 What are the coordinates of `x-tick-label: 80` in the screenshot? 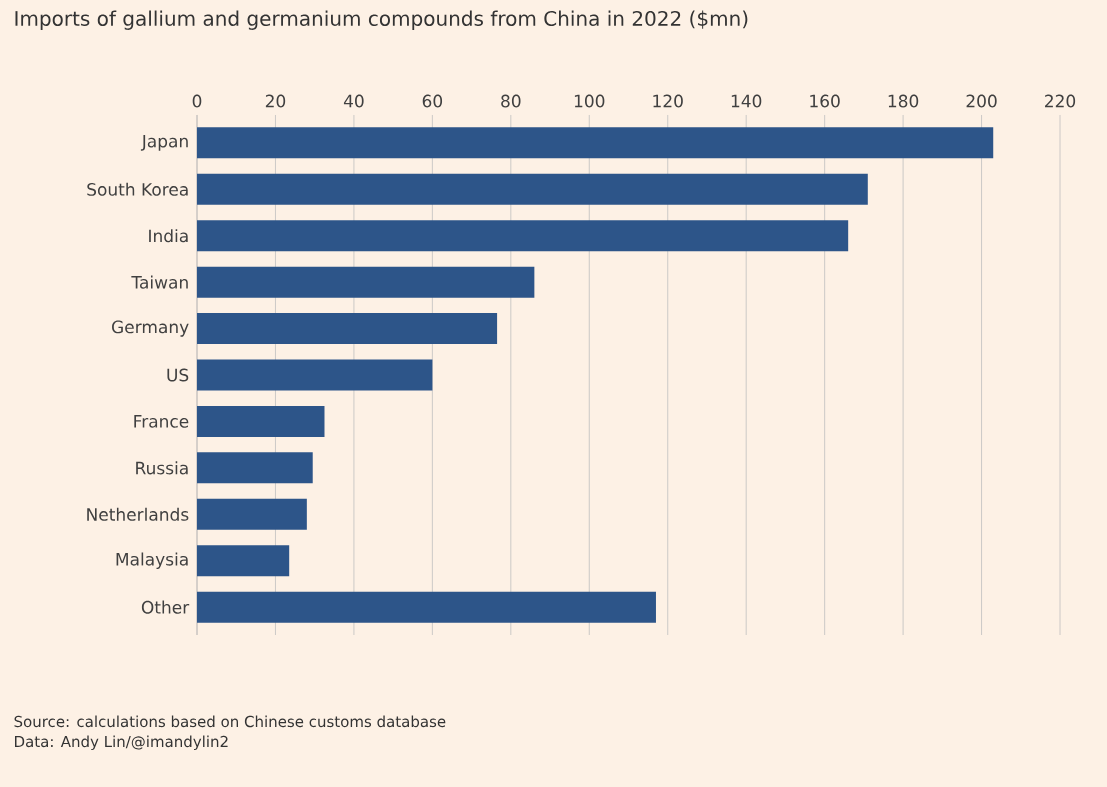 It's located at (511, 101).